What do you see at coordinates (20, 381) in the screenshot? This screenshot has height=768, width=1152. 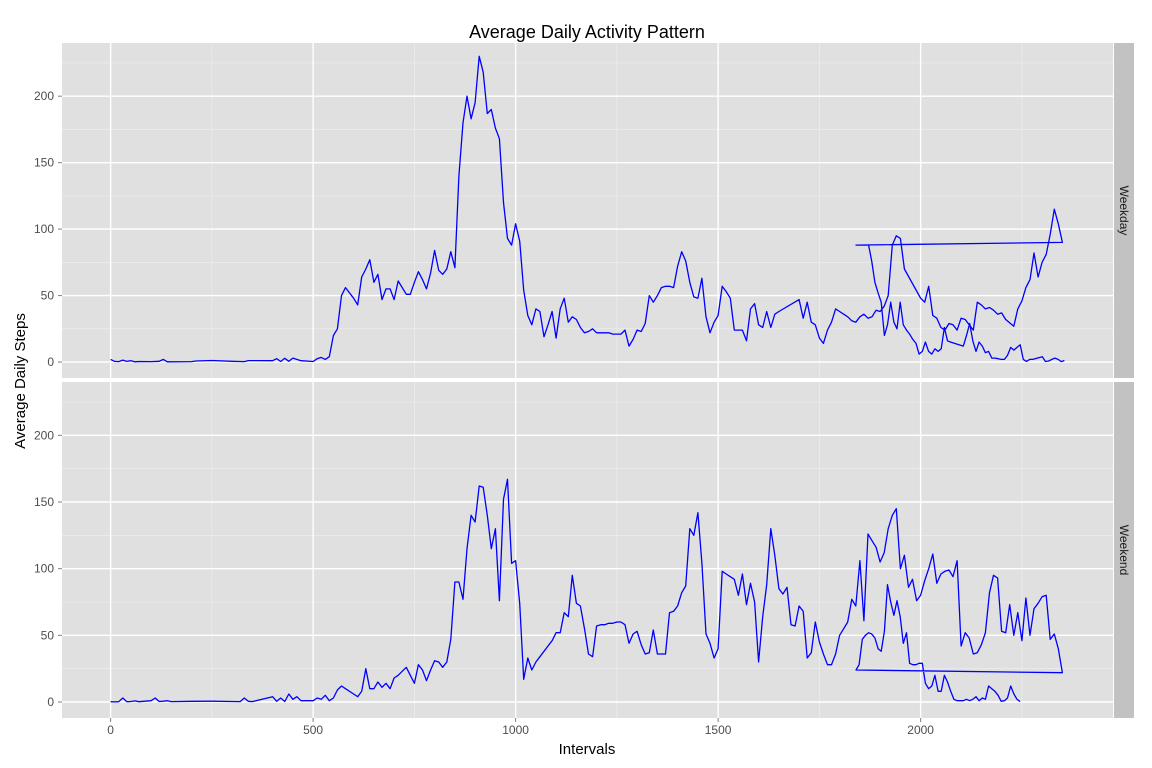 I see `y-axis-title: Average Daily Steps` at bounding box center [20, 381].